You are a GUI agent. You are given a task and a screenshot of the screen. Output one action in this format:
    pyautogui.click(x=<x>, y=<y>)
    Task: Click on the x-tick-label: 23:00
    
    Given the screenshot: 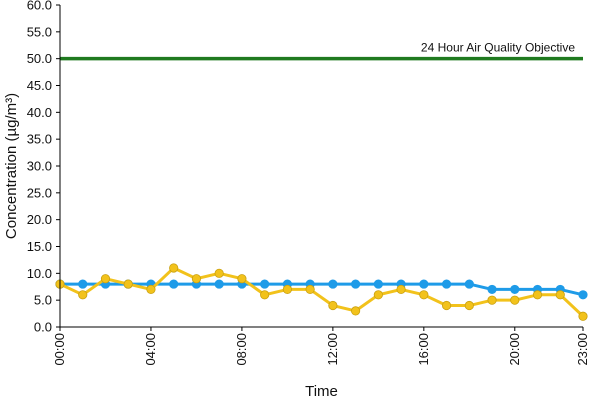 What is the action you would take?
    pyautogui.click(x=582, y=349)
    